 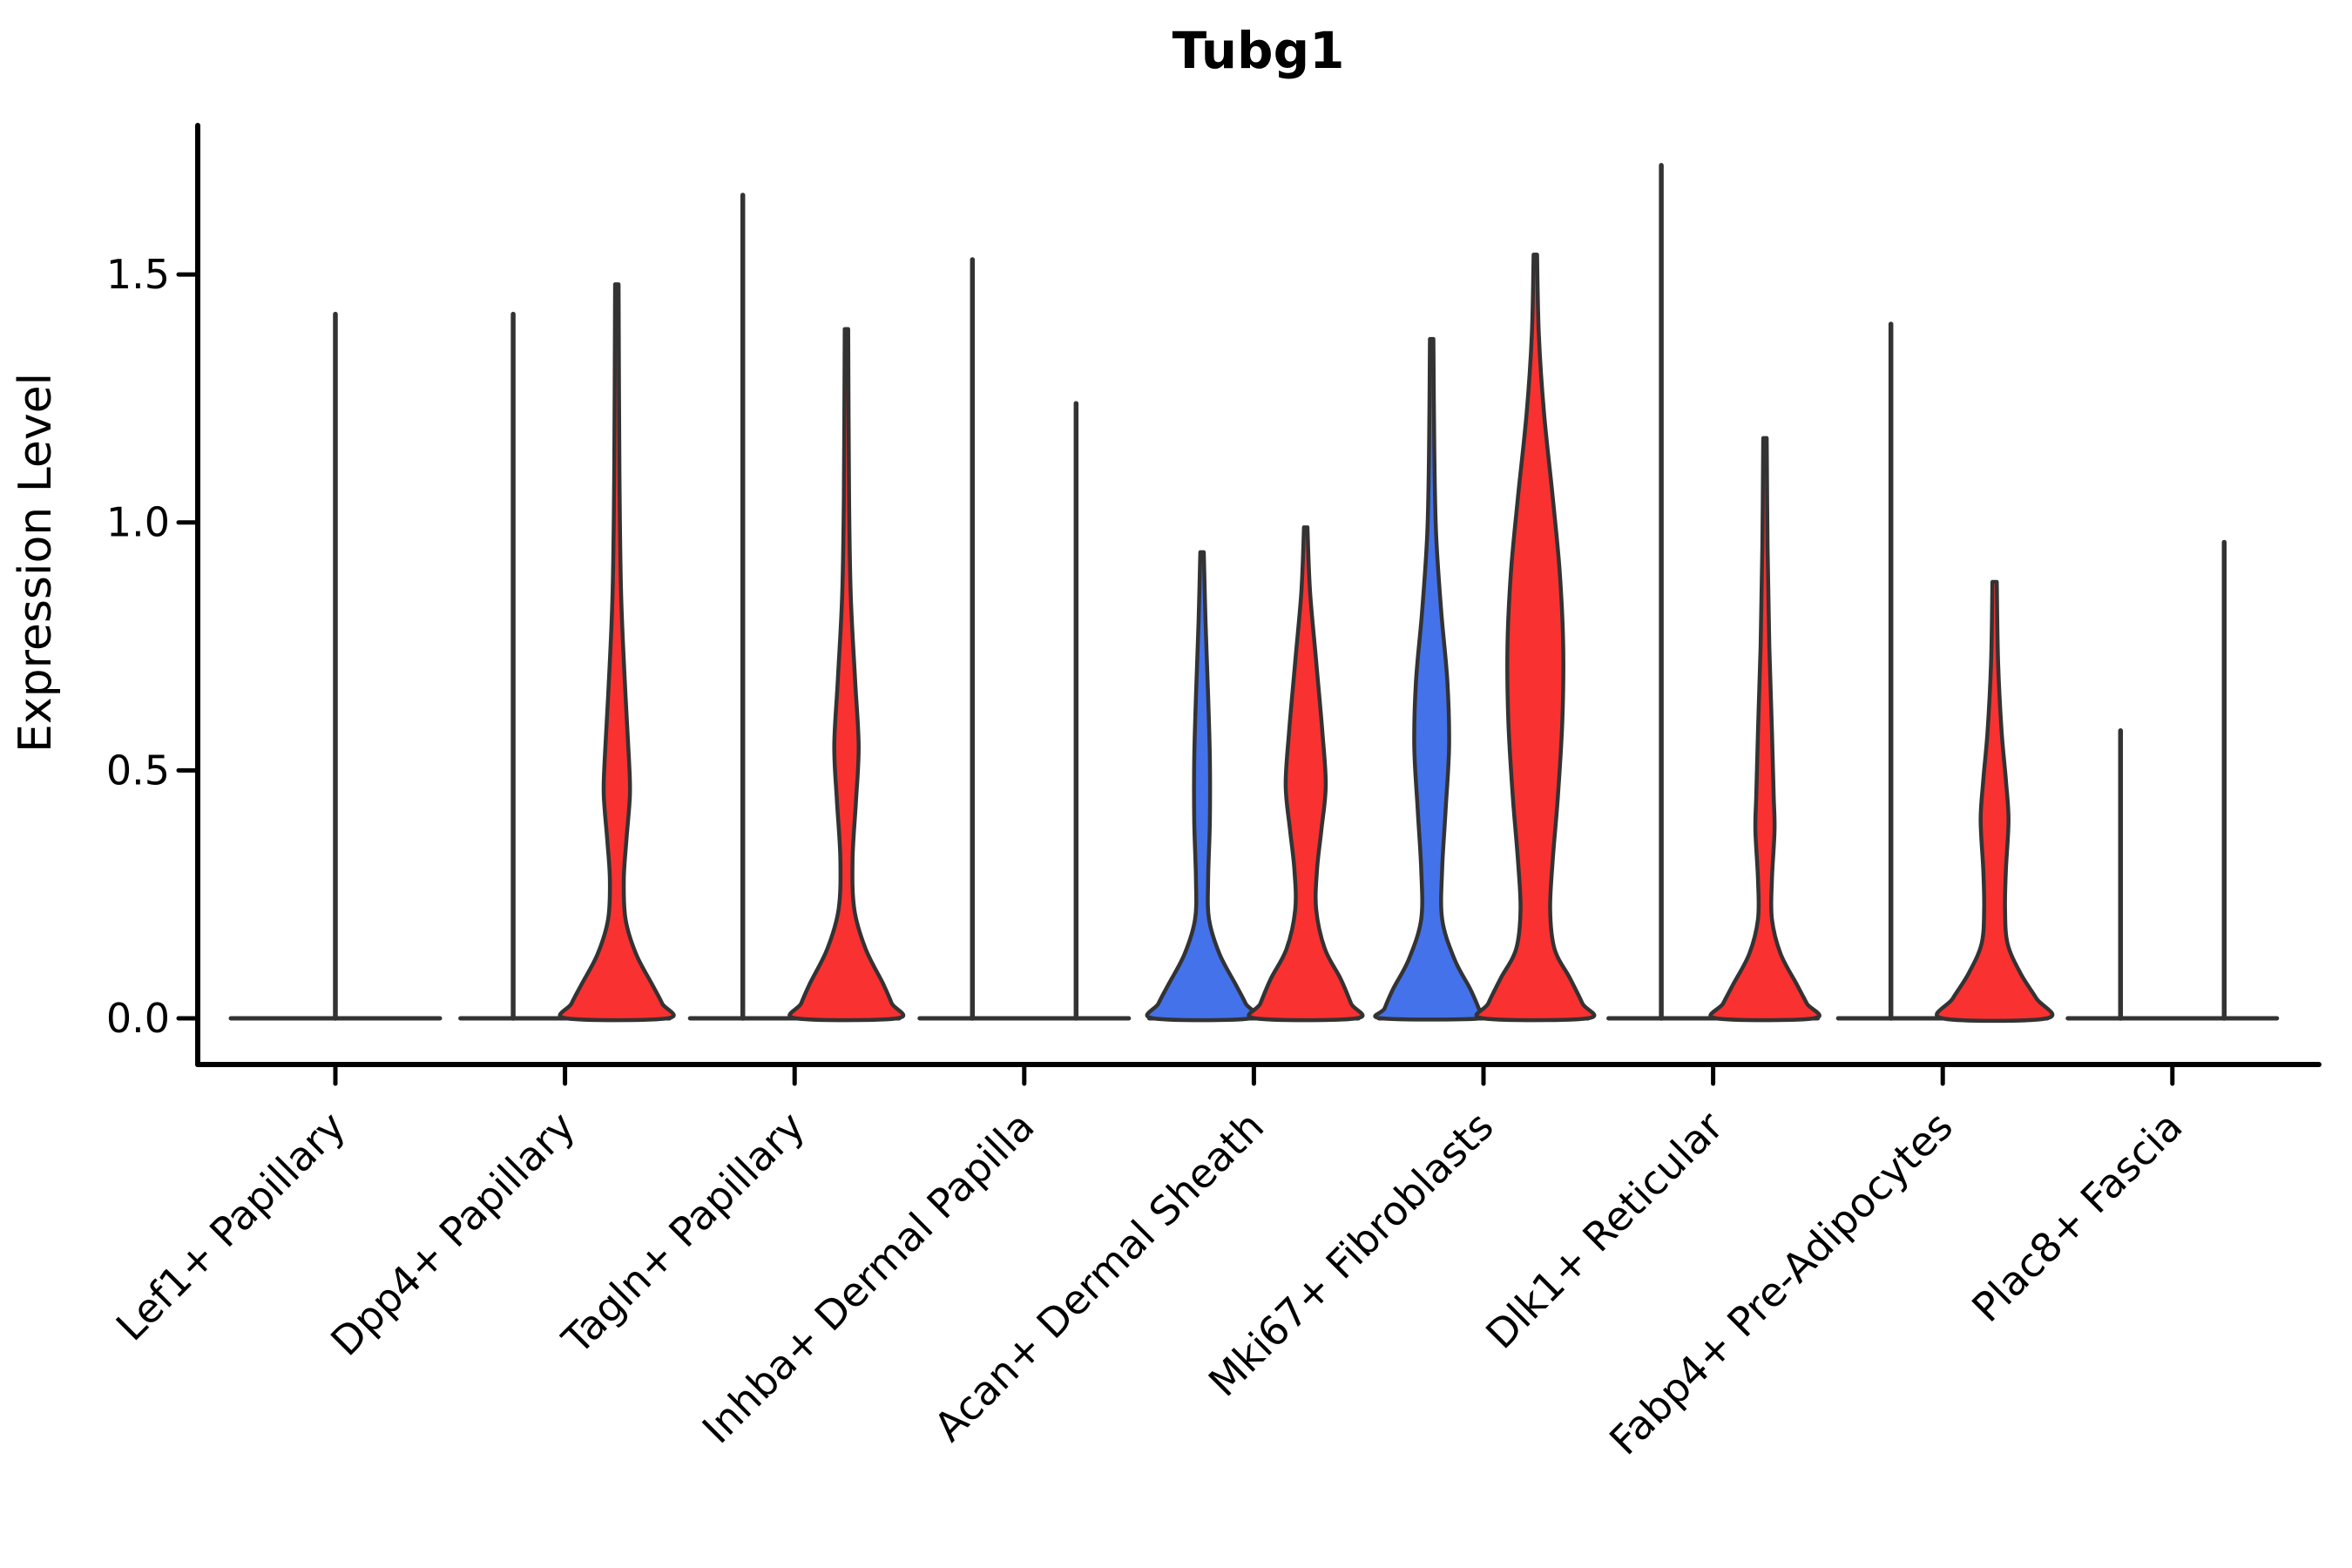 I want to click on y-tick-label: 1.0, so click(x=138, y=522).